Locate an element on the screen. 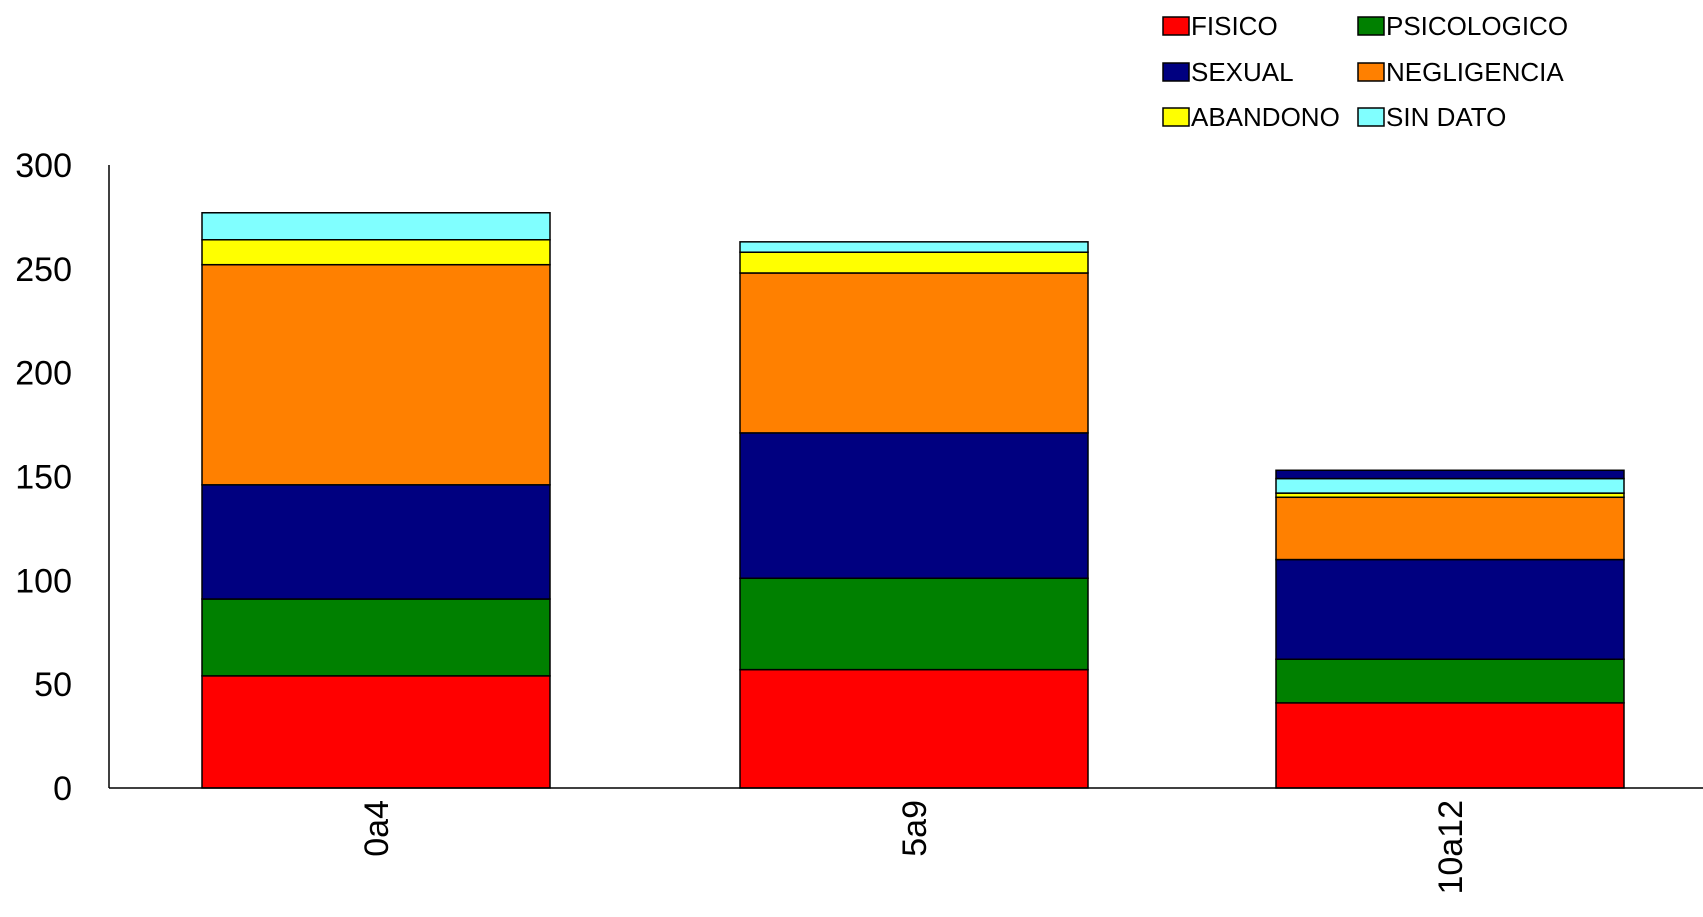 Image resolution: width=1703 pixels, height=917 pixels. bar-segment-abandono-0a4 is located at coordinates (376, 252).